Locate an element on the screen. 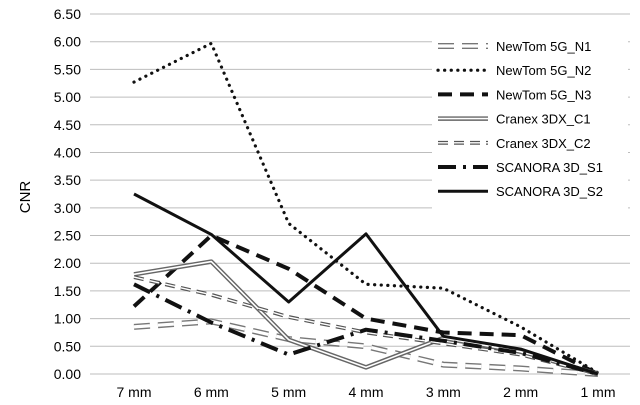 This screenshot has width=640, height=405. legend-item: NewTom 5G_N3 is located at coordinates (514, 94).